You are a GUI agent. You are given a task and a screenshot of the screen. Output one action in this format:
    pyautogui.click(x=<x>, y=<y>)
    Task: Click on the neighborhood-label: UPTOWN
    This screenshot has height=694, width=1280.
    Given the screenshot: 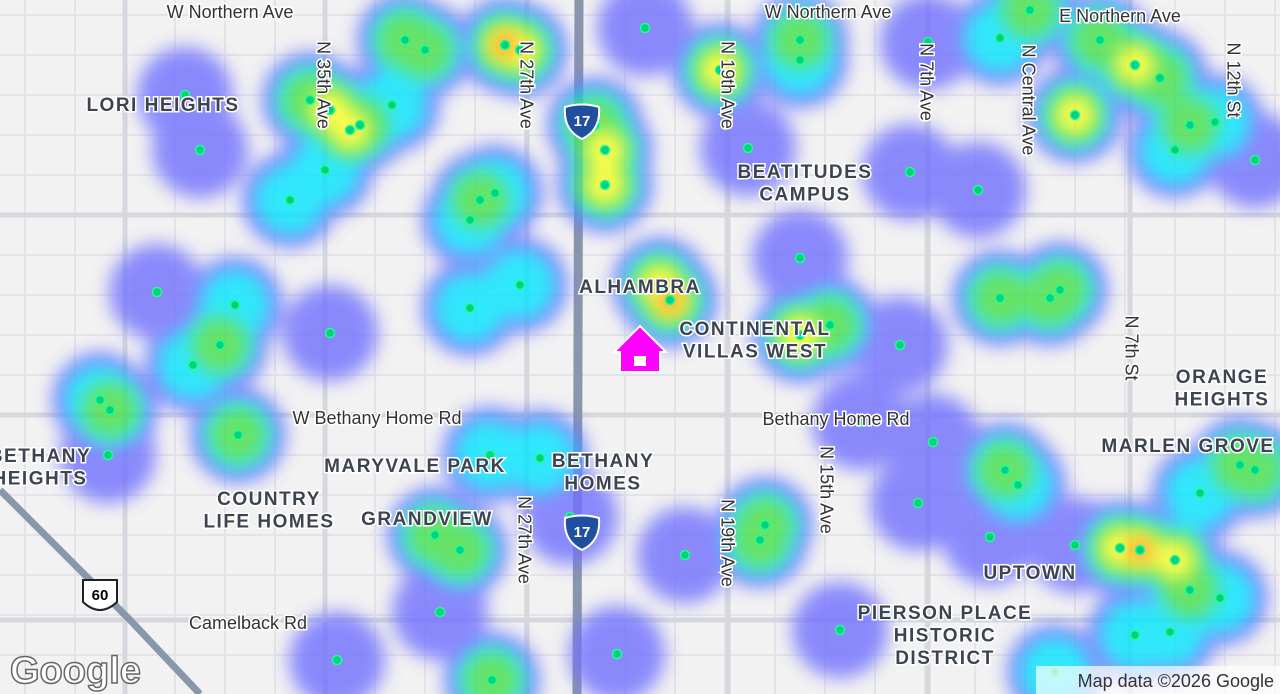 What is the action you would take?
    pyautogui.click(x=1029, y=573)
    